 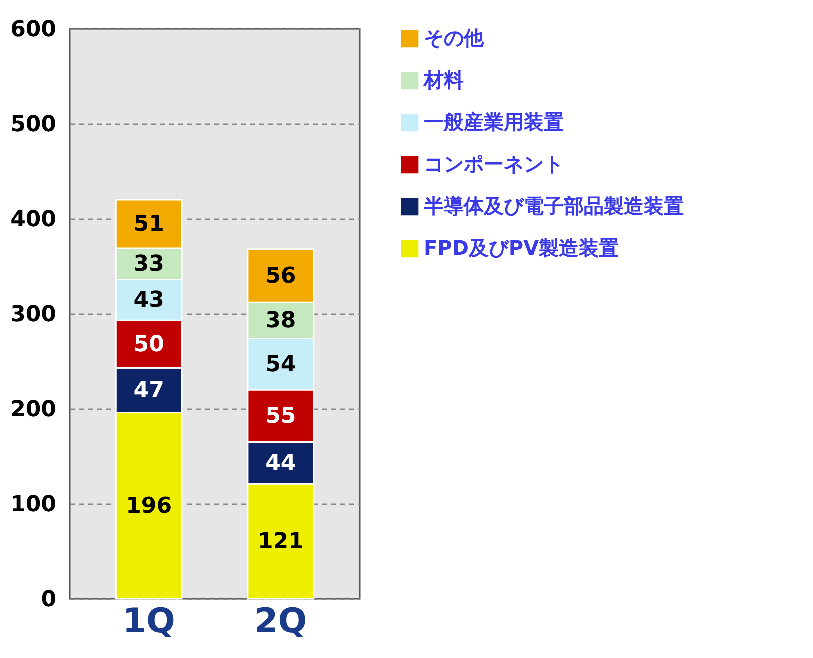 I want to click on data-label: 43, so click(x=149, y=301).